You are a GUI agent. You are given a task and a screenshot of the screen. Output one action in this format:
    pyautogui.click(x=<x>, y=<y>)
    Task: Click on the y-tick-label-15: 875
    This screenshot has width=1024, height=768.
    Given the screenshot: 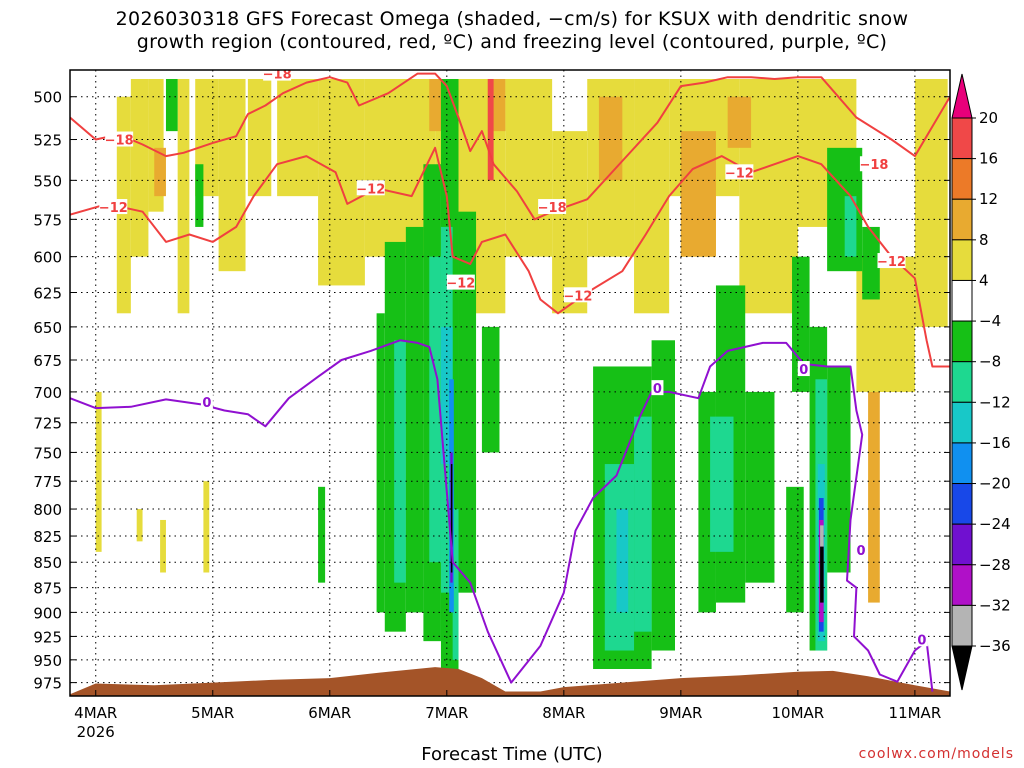 What is the action you would take?
    pyautogui.click(x=47, y=589)
    